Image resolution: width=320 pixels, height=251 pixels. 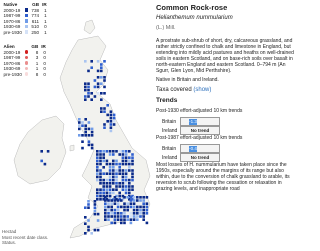 I want to click on footer-line: Most recent date class., so click(x=25, y=237).